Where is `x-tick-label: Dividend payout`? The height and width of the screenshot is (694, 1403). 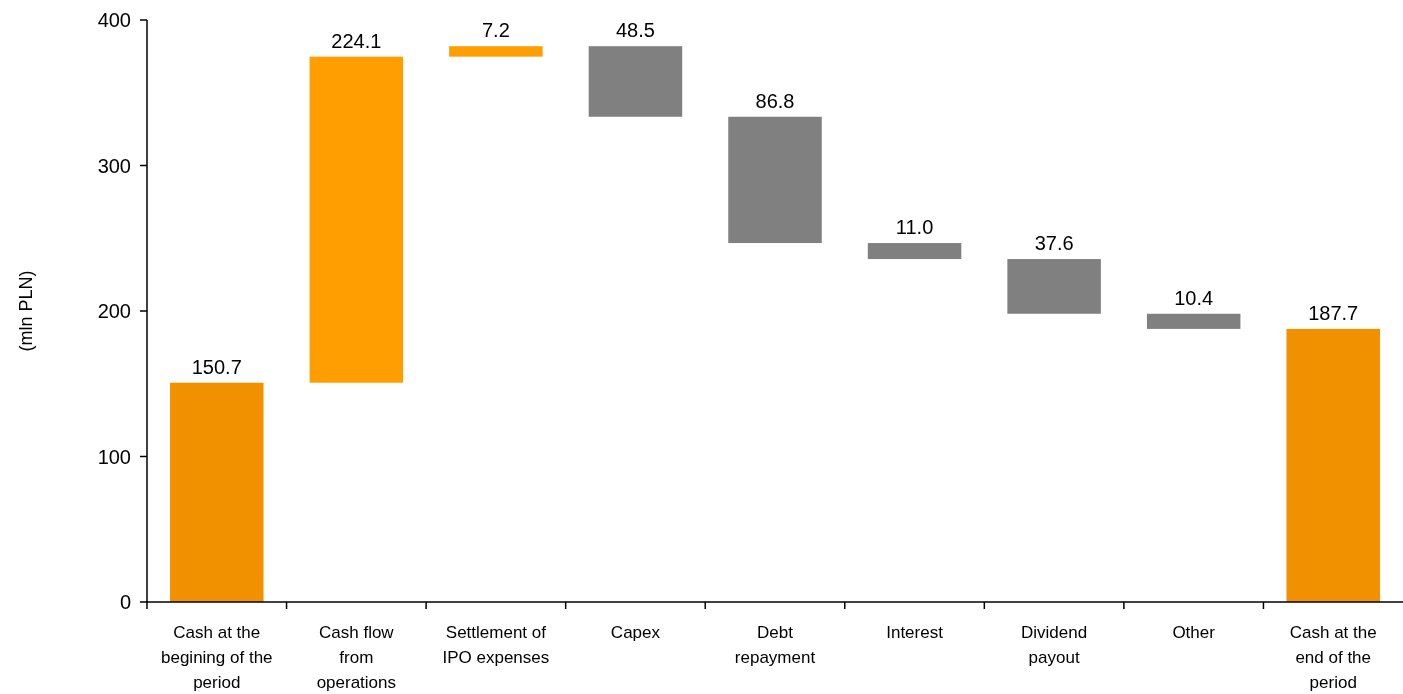 x-tick-label: Dividend payout is located at coordinates (1054, 645).